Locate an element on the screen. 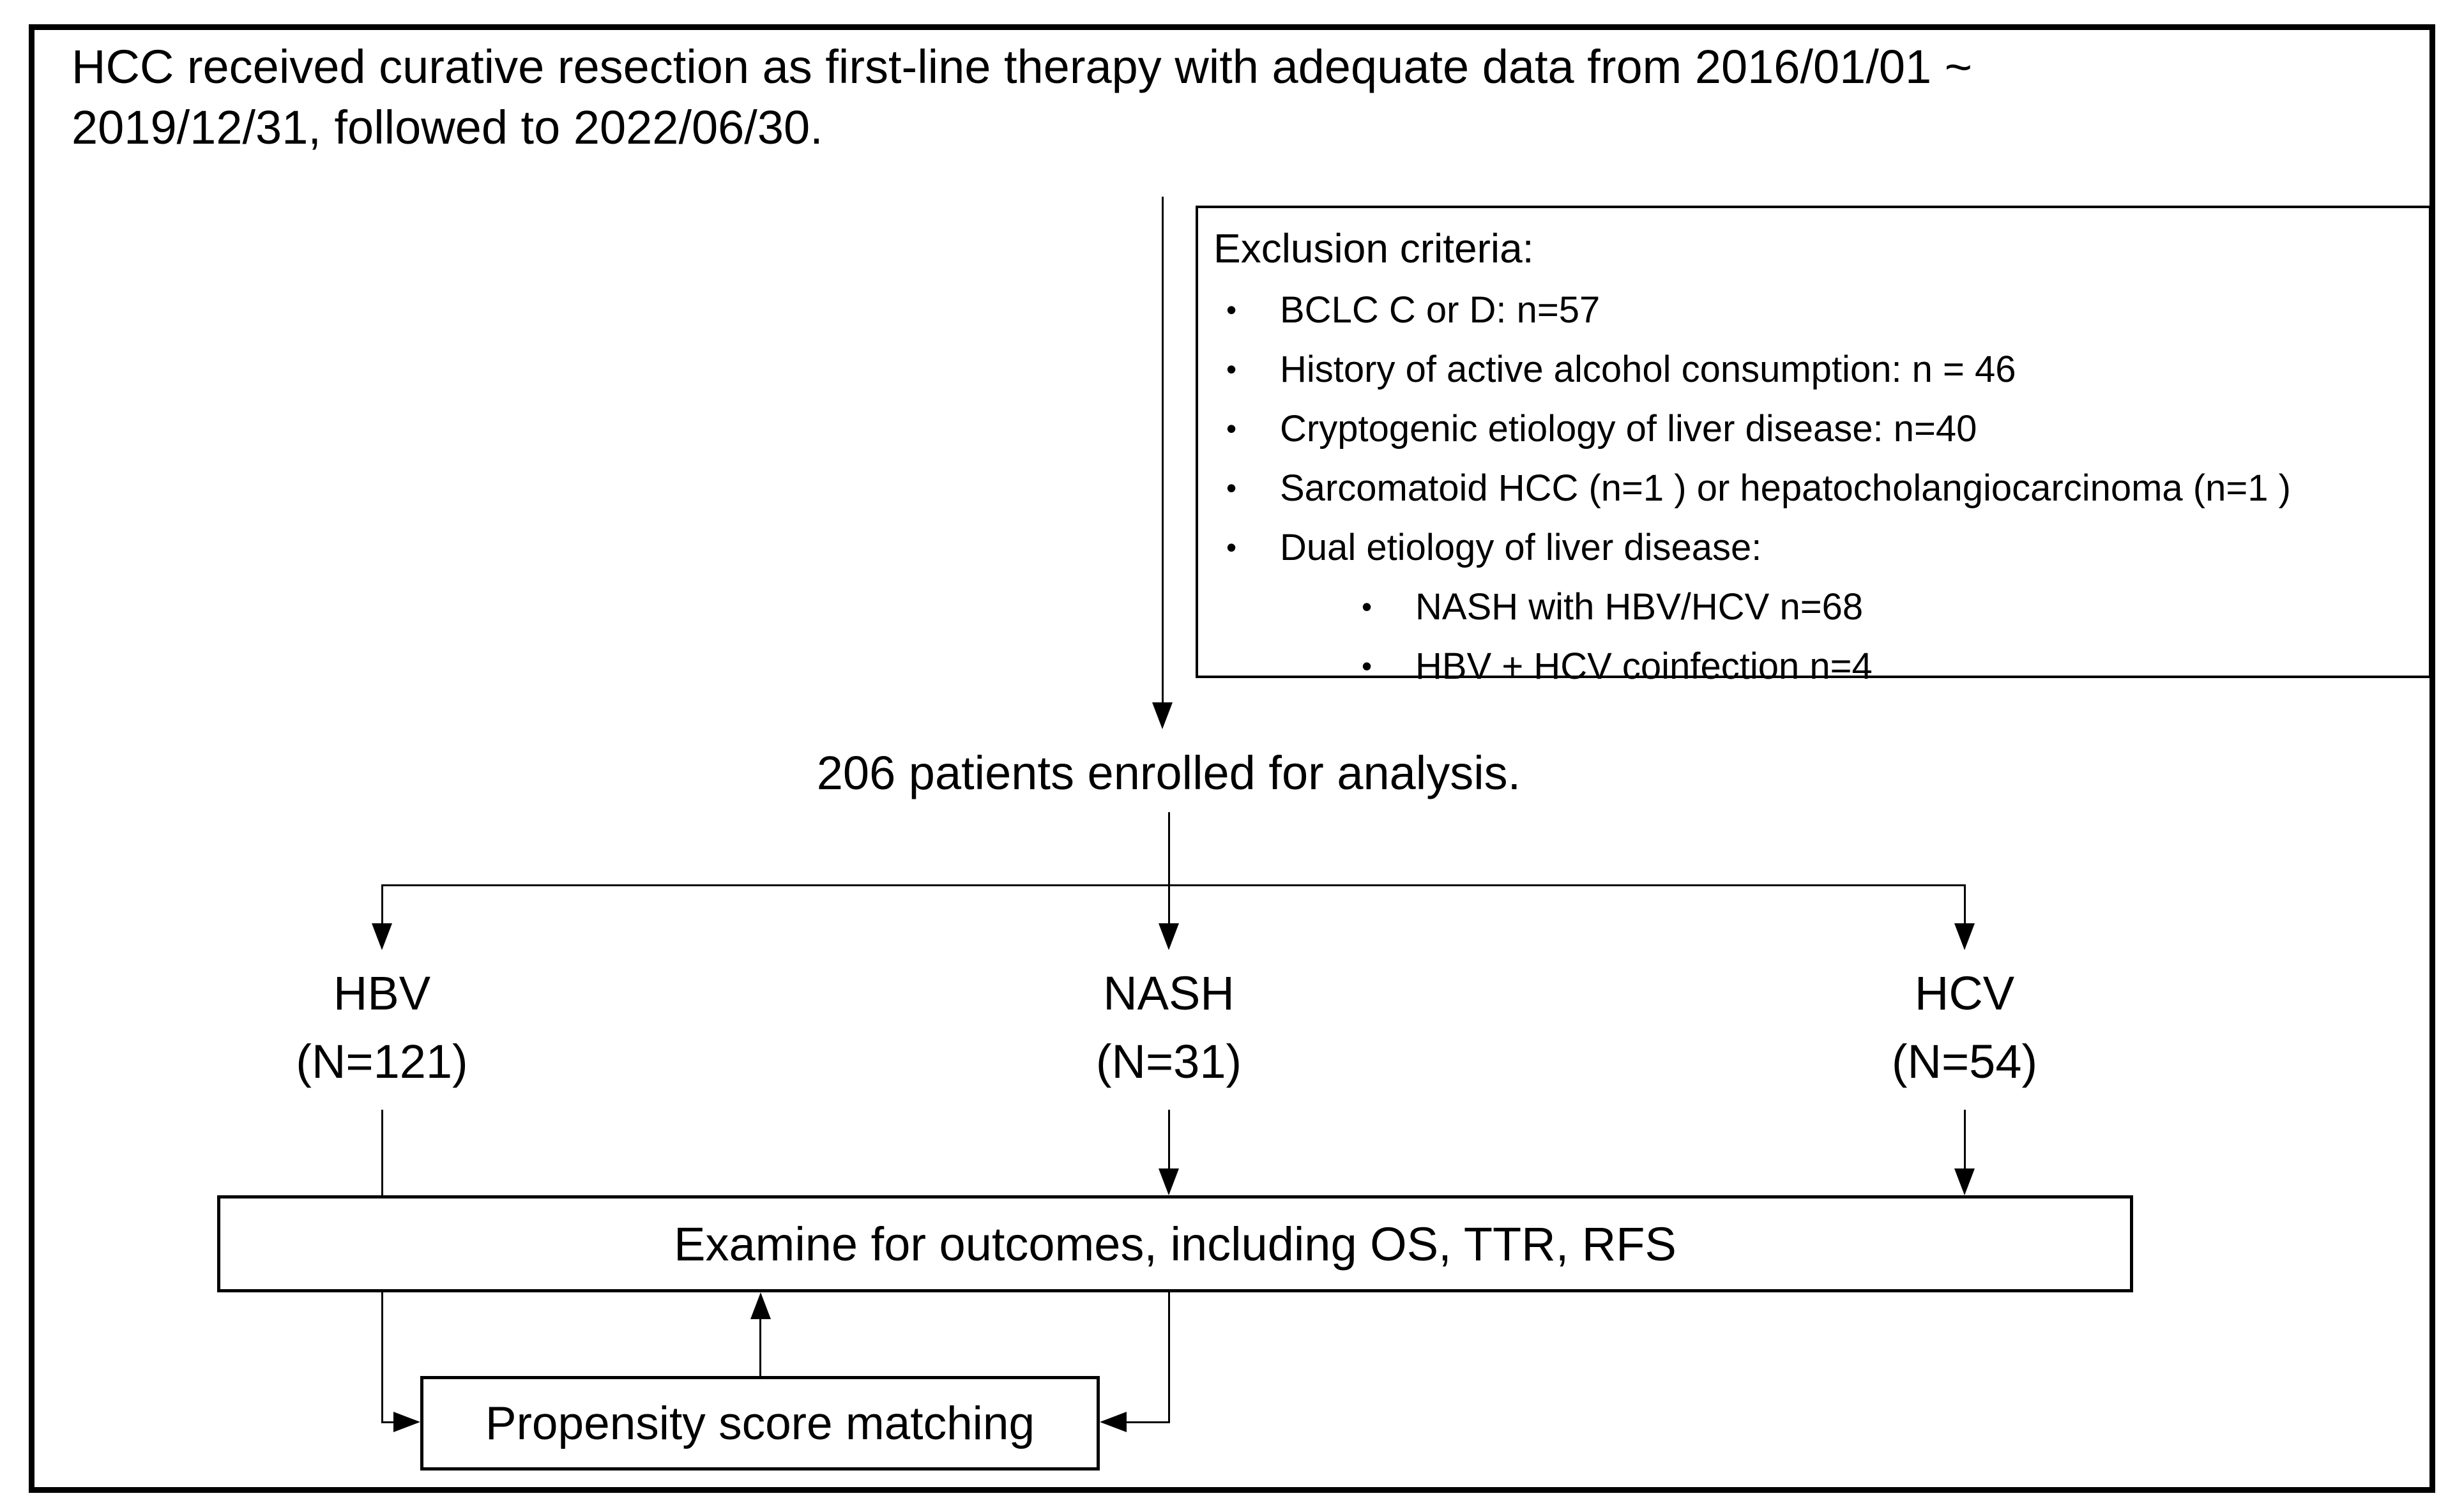  connector-hbv-to-matching-vertical is located at coordinates (382, 1357).